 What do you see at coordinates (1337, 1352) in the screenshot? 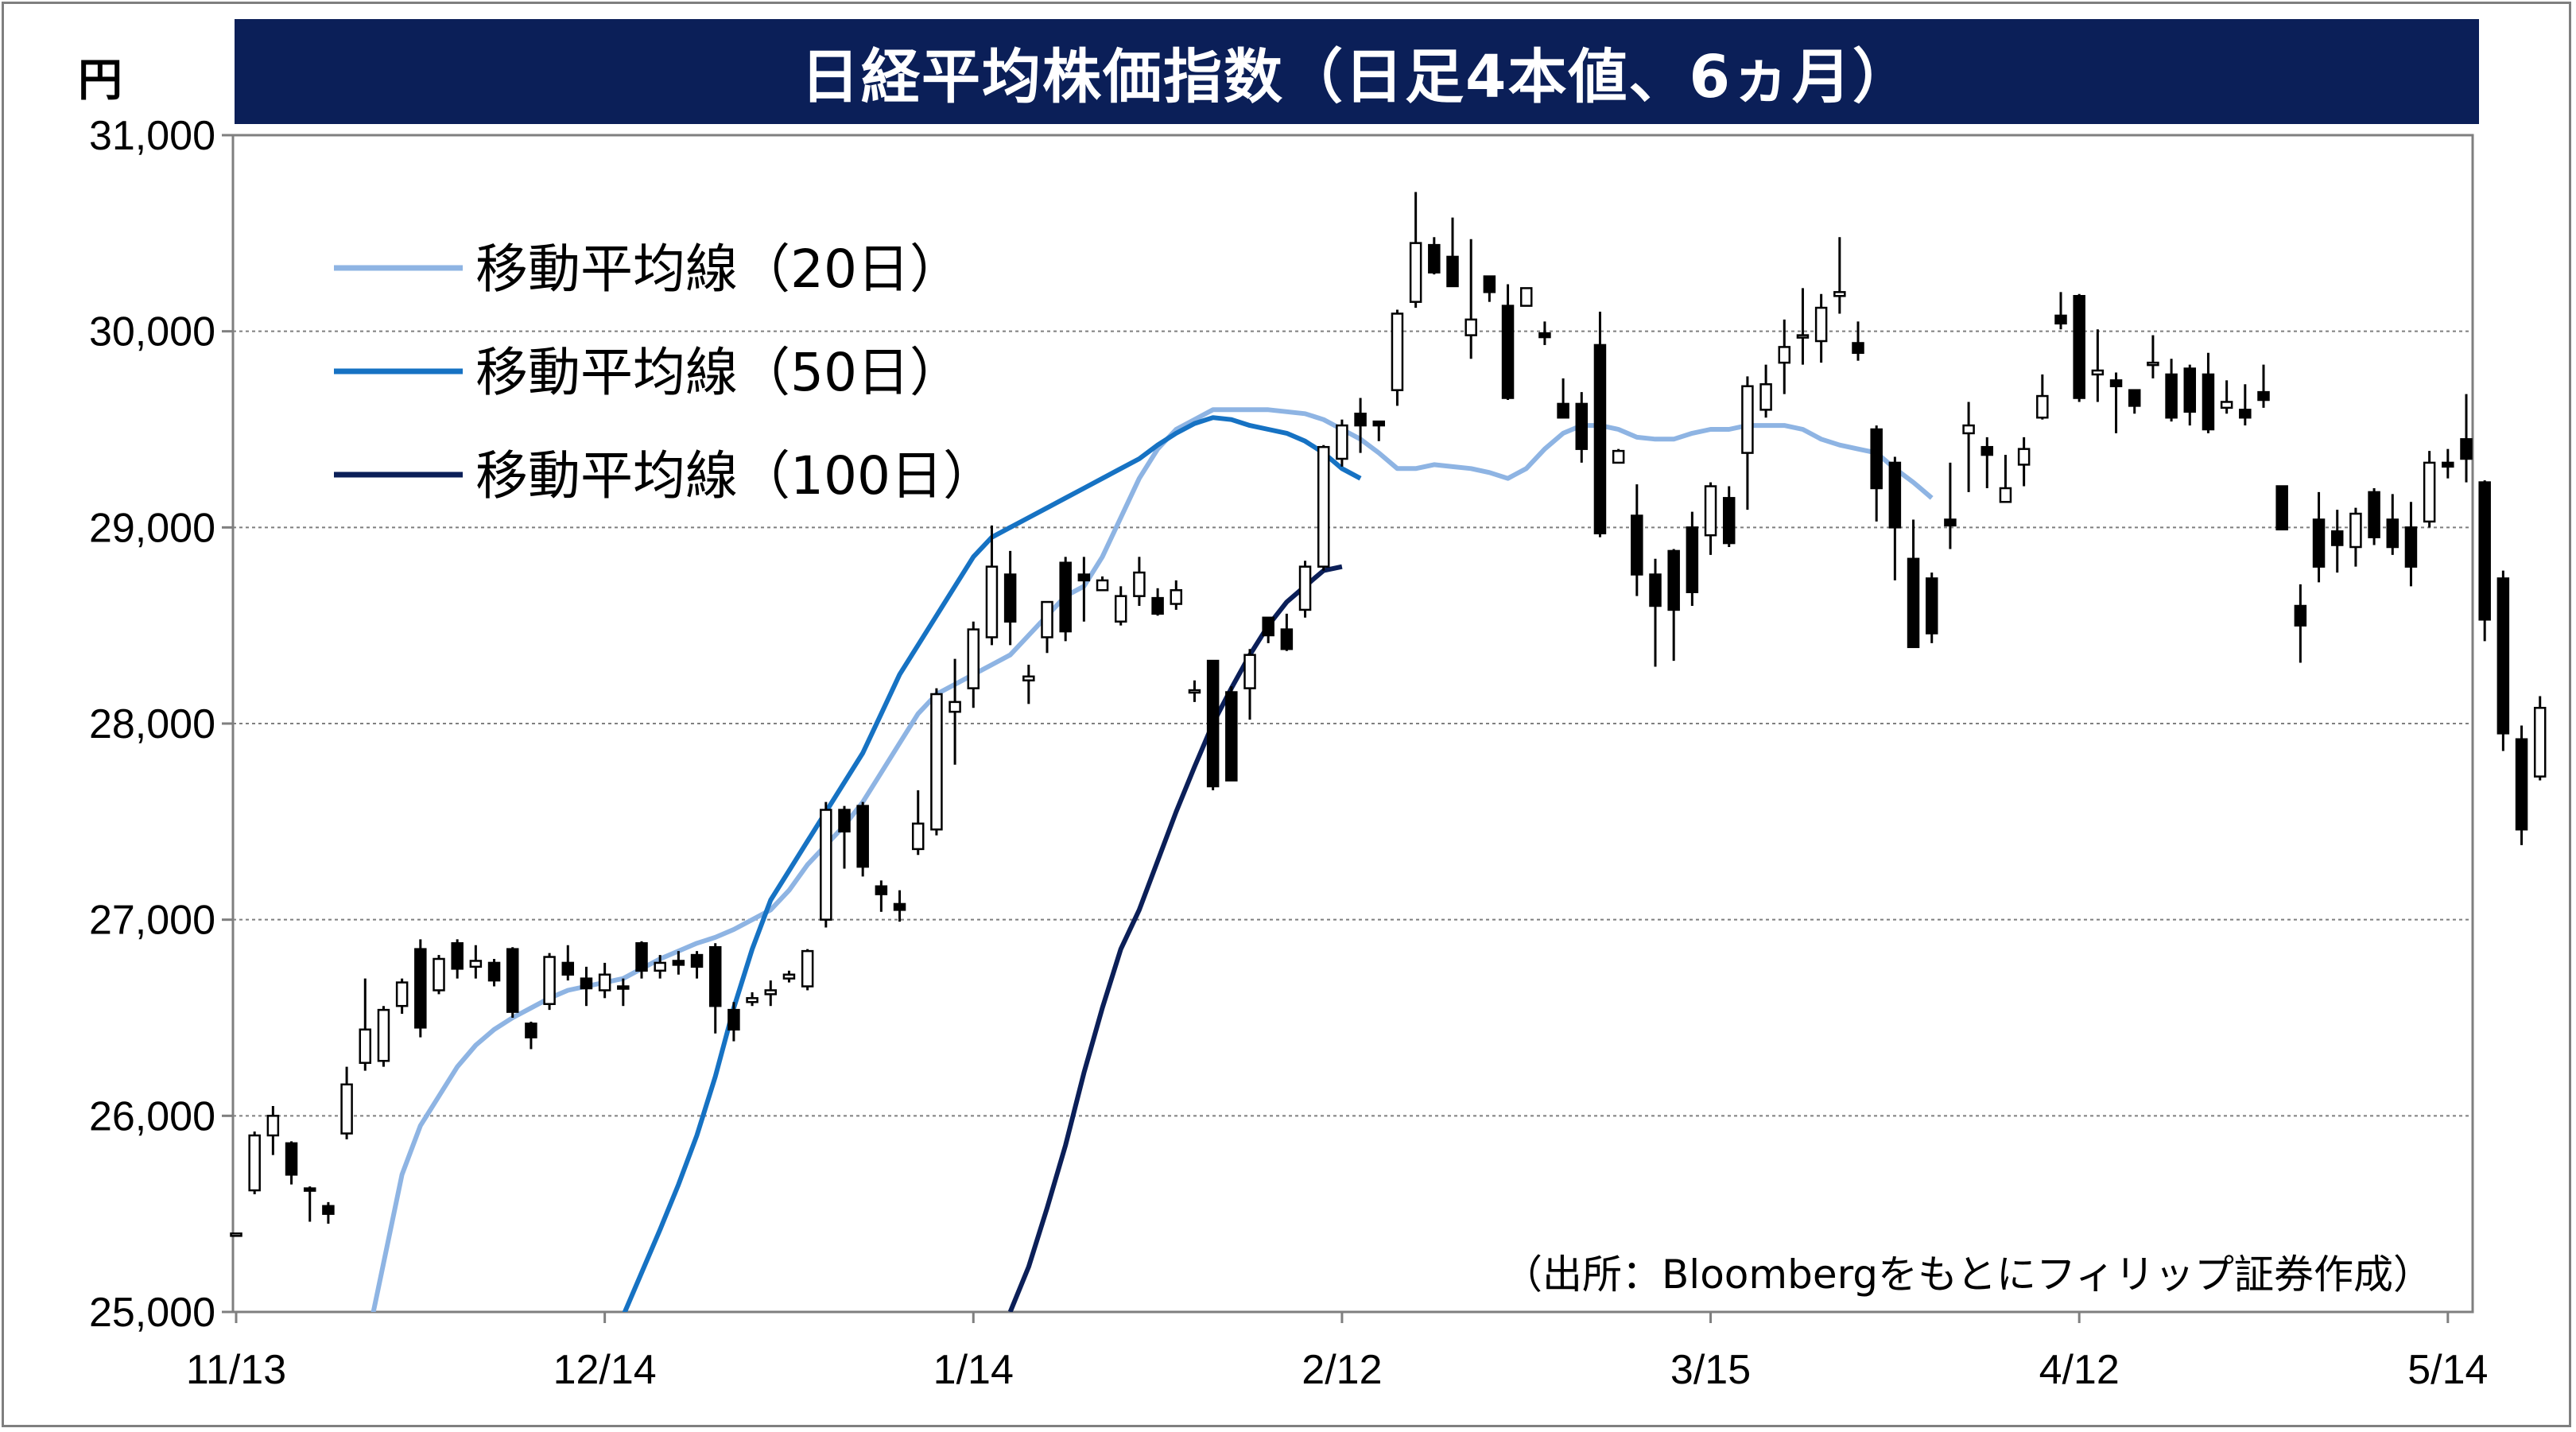
I see `x-axis-ticks: 11/13 12/14 1/14 2/12 3/15 4/12 5/14` at bounding box center [1337, 1352].